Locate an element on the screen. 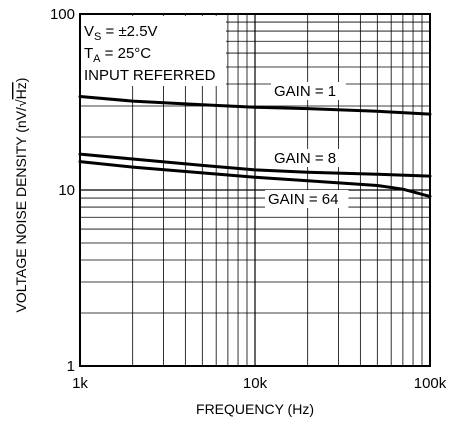 The width and height of the screenshot is (466, 421). y-axis-title: VOLTAGE NOISE DENSITY (nV/√Hz) is located at coordinates (21, 195).